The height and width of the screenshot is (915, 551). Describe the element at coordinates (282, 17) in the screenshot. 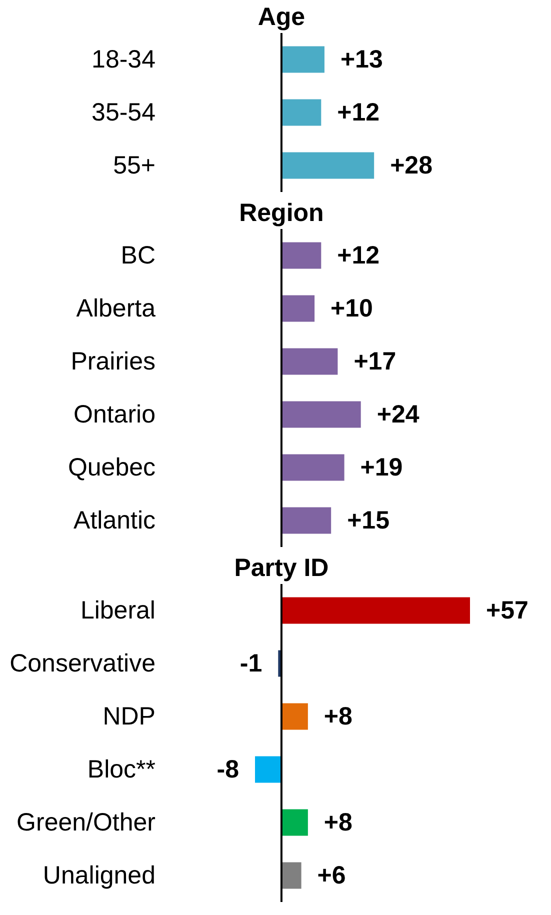

I see `chart-title: Age` at that location.